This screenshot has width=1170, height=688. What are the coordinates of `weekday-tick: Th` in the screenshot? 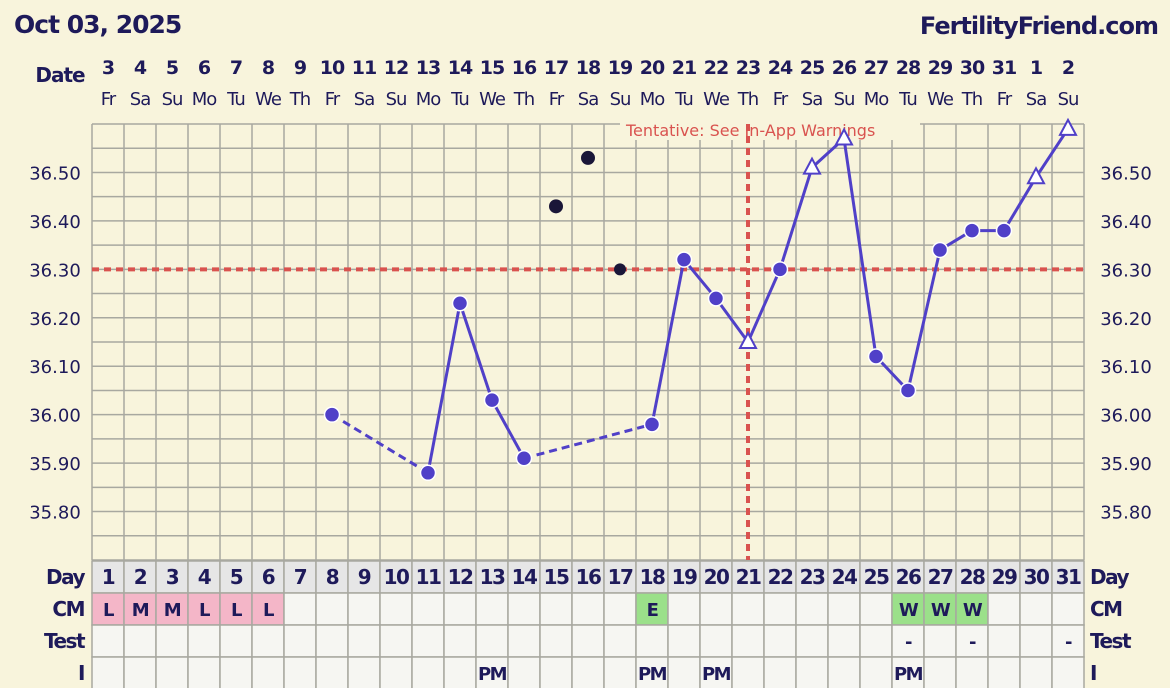 It's located at (971, 99).